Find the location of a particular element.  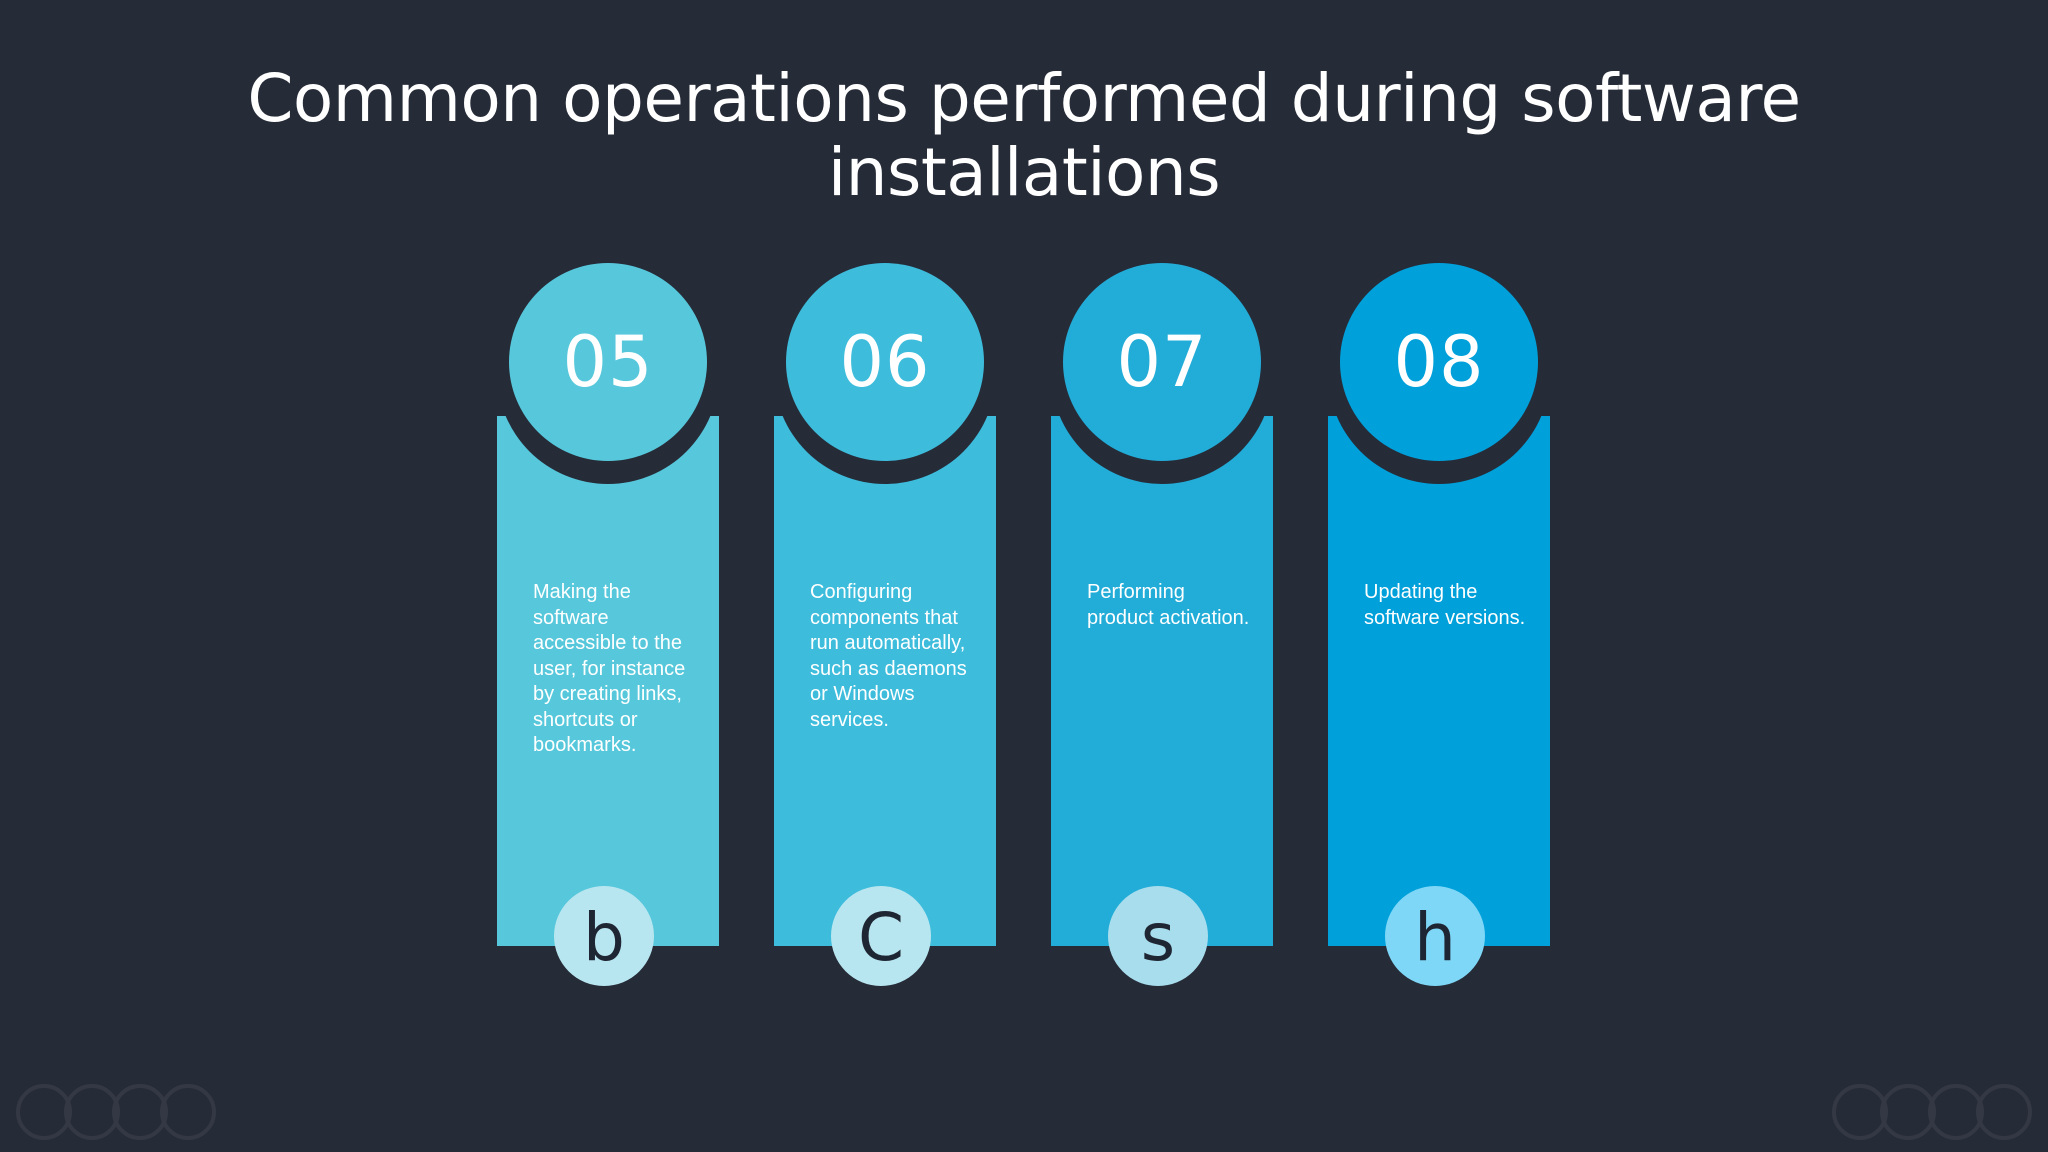

icon-glyph: b is located at coordinates (604, 937).